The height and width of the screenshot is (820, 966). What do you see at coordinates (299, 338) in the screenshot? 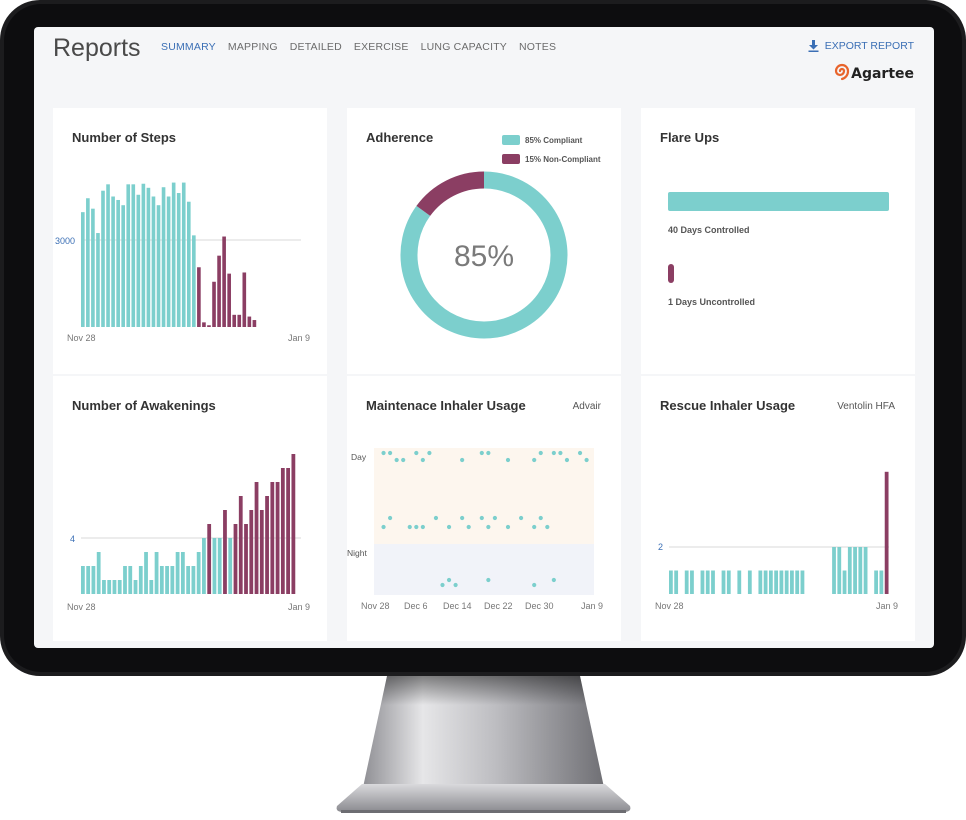
I see `steps-x-end: Jan 9` at bounding box center [299, 338].